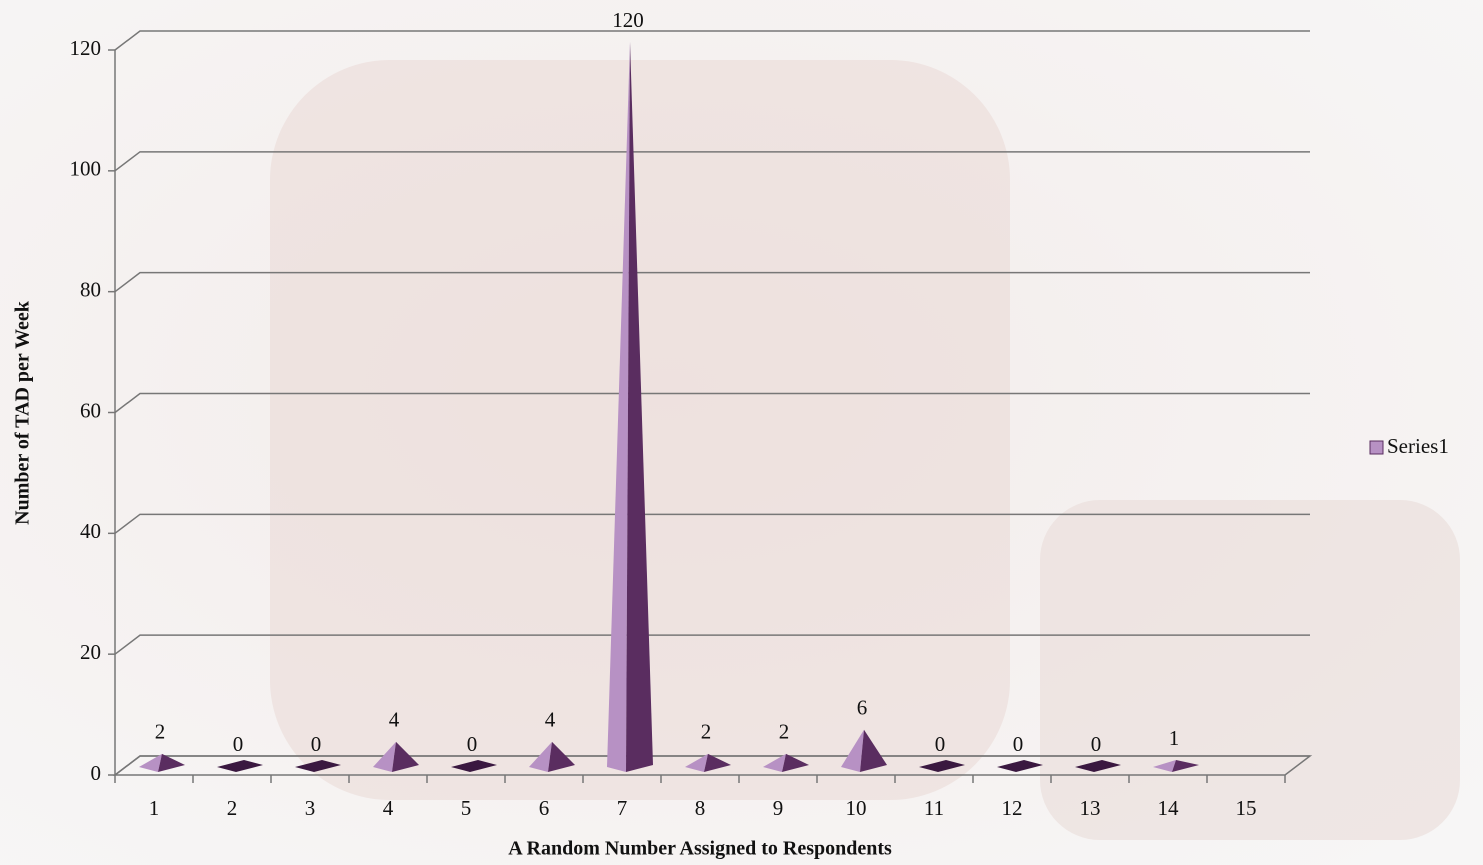  What do you see at coordinates (622, 808) in the screenshot?
I see `x-tick-label: 7` at bounding box center [622, 808].